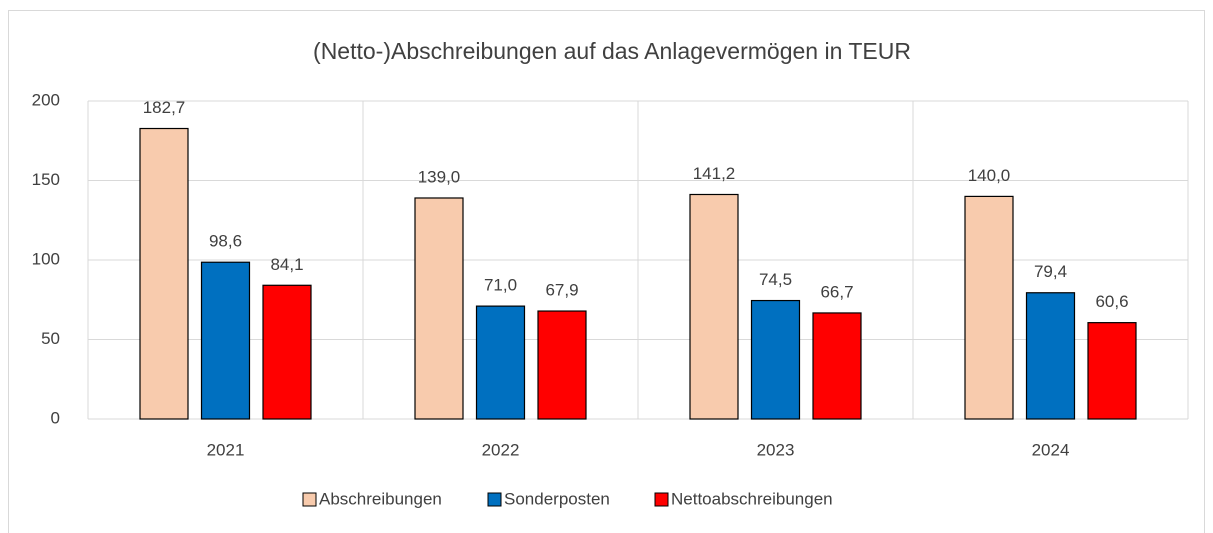 This screenshot has width=1213, height=533. I want to click on value-label: 66,7, so click(836, 291).